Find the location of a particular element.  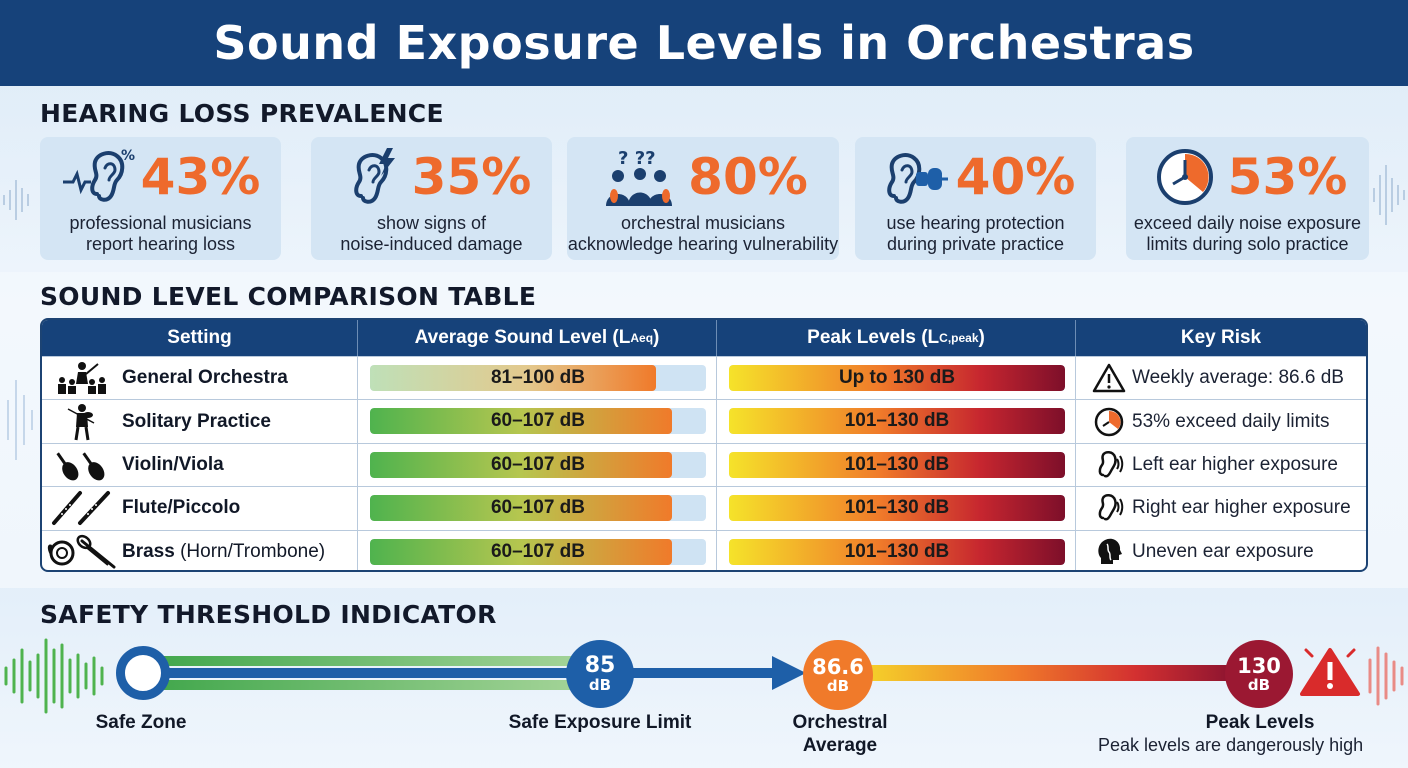

peak-level-bar: Up to 130 dB is located at coordinates (897, 378).